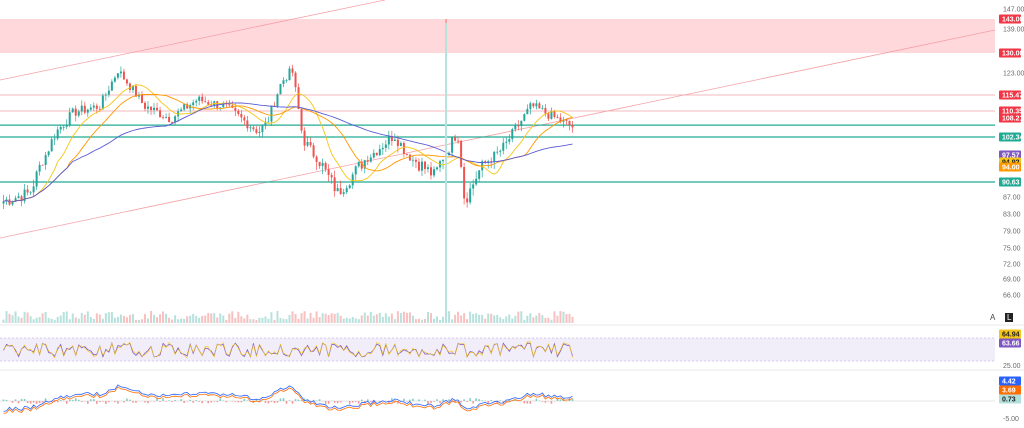 The width and height of the screenshot is (1024, 428). Describe the element at coordinates (1011, 335) in the screenshot. I see `rsi-tag-label: 64.94` at that location.